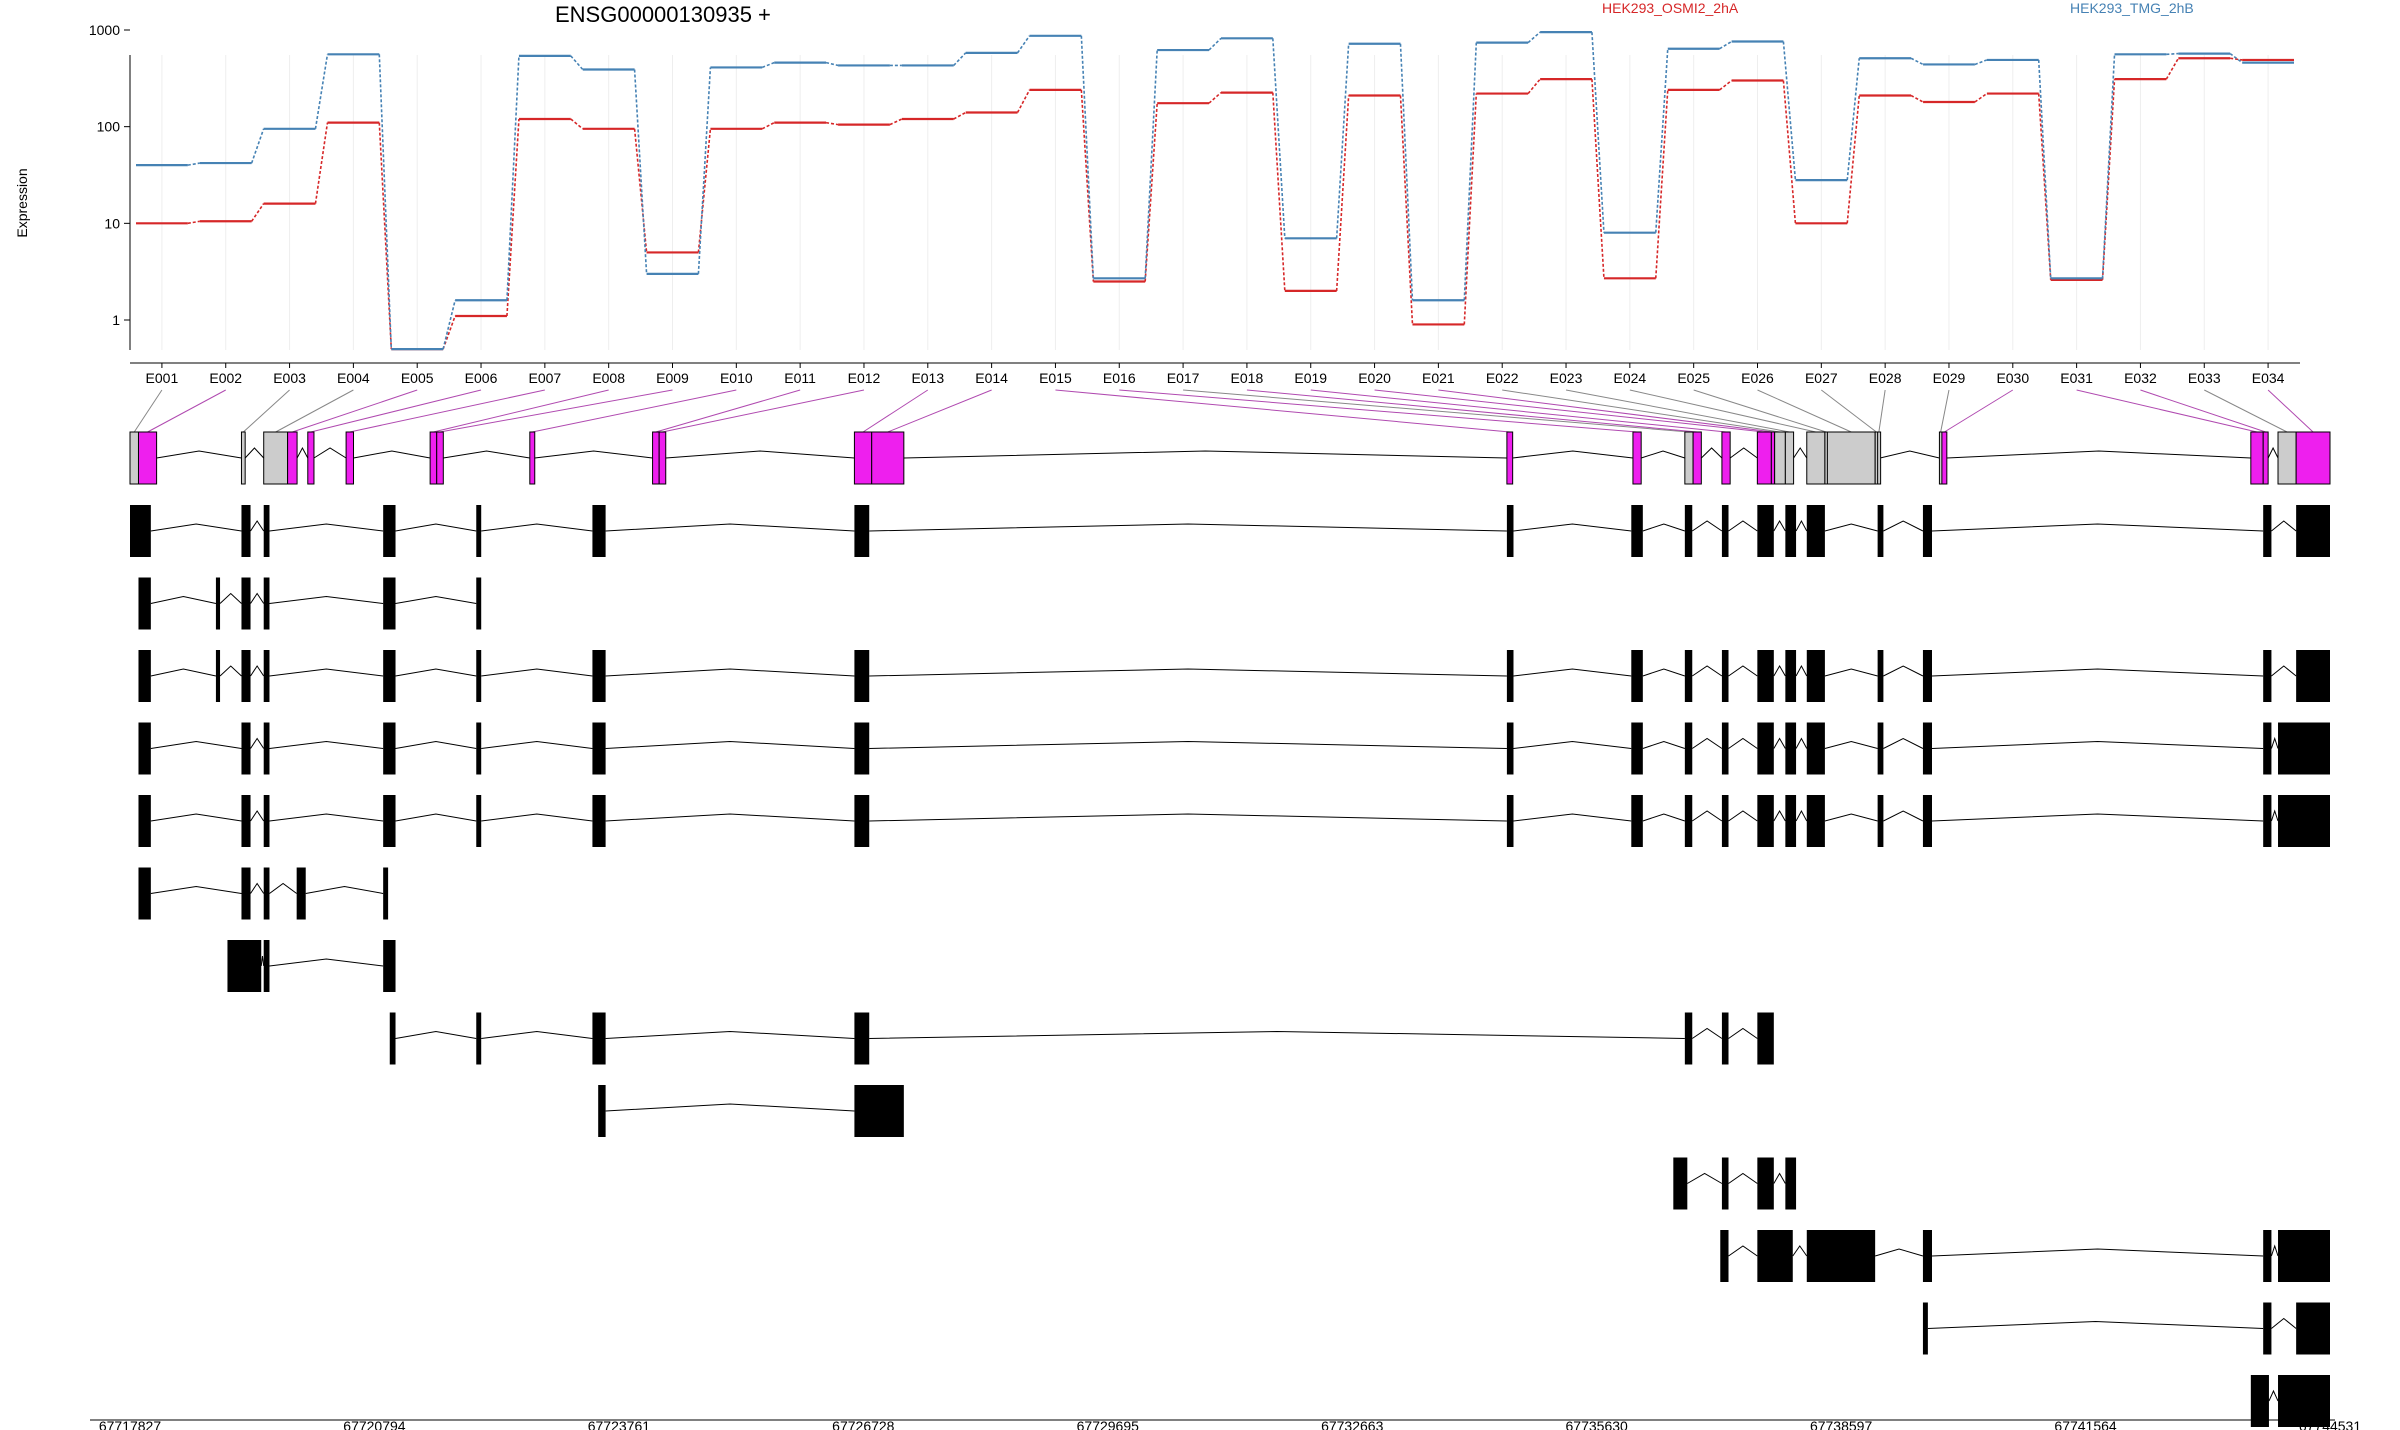 The height and width of the screenshot is (1430, 2400). What do you see at coordinates (1841, 1424) in the screenshot?
I see `genome-tick-label: 67738597` at bounding box center [1841, 1424].